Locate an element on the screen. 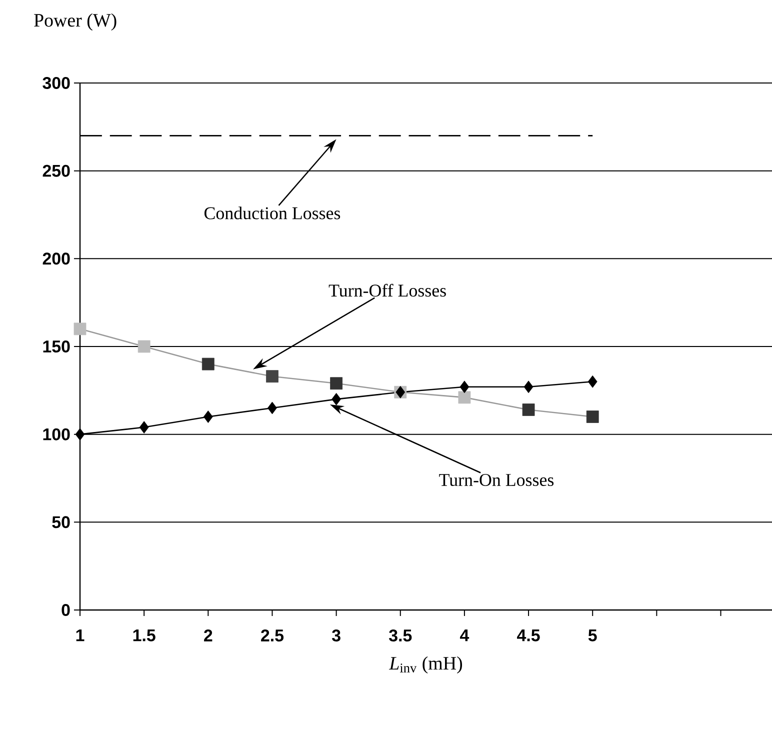  x-tick-label: 4.5 is located at coordinates (528, 636).